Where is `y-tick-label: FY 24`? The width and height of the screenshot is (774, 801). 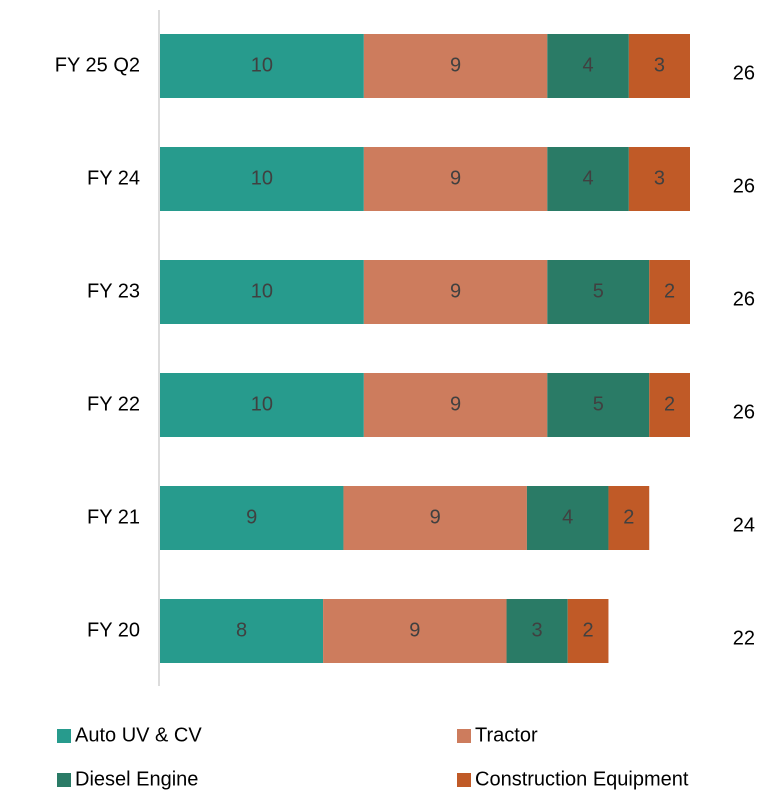
y-tick-label: FY 24 is located at coordinates (113, 178).